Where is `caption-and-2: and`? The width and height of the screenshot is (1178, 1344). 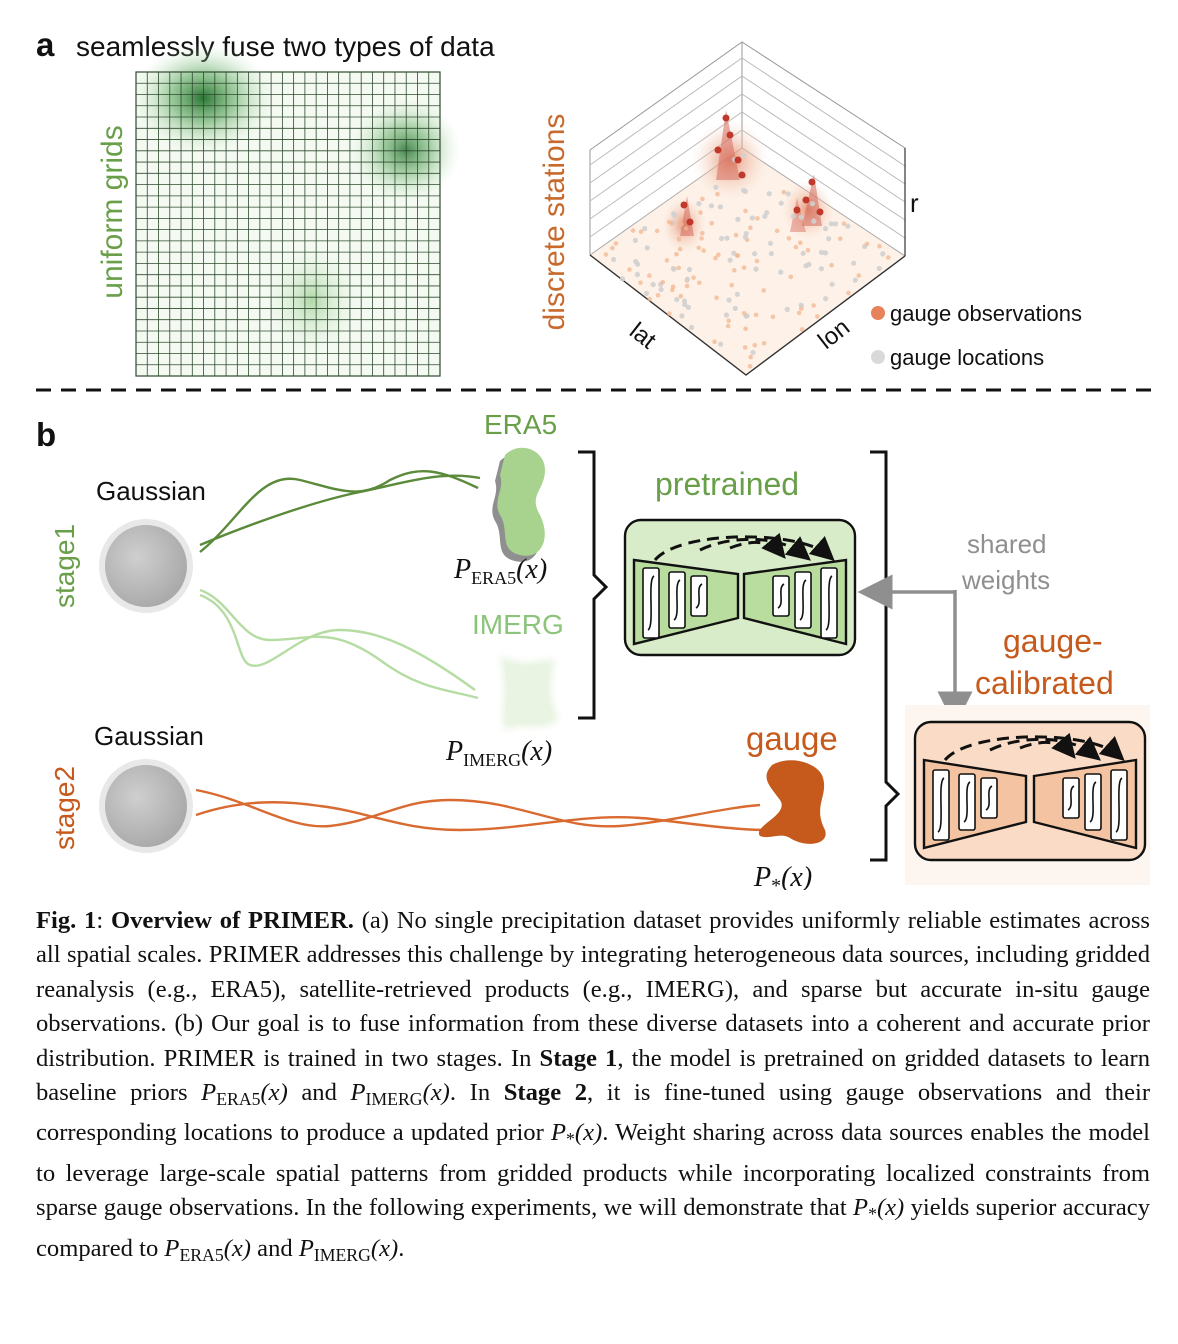 caption-and-2: and is located at coordinates (275, 1248).